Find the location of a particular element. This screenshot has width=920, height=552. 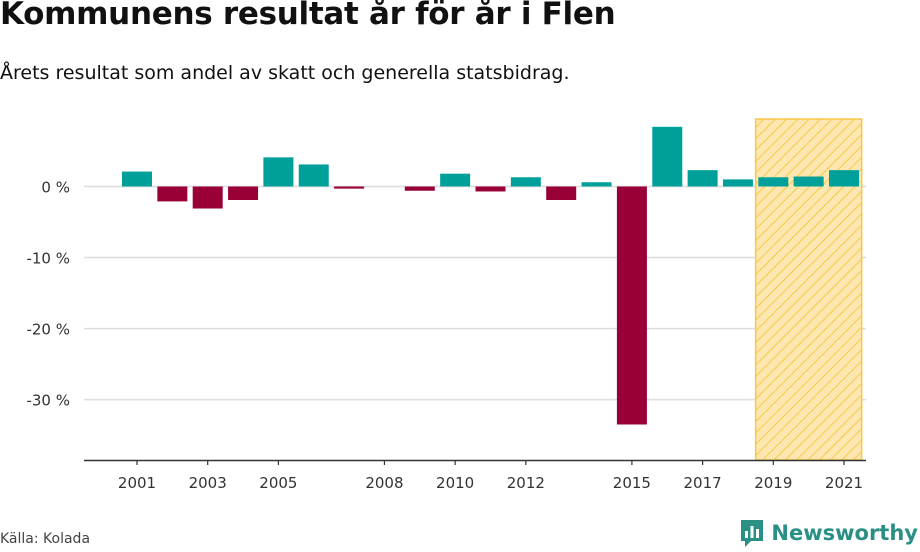

x-tick-label: 2008 is located at coordinates (384, 483).